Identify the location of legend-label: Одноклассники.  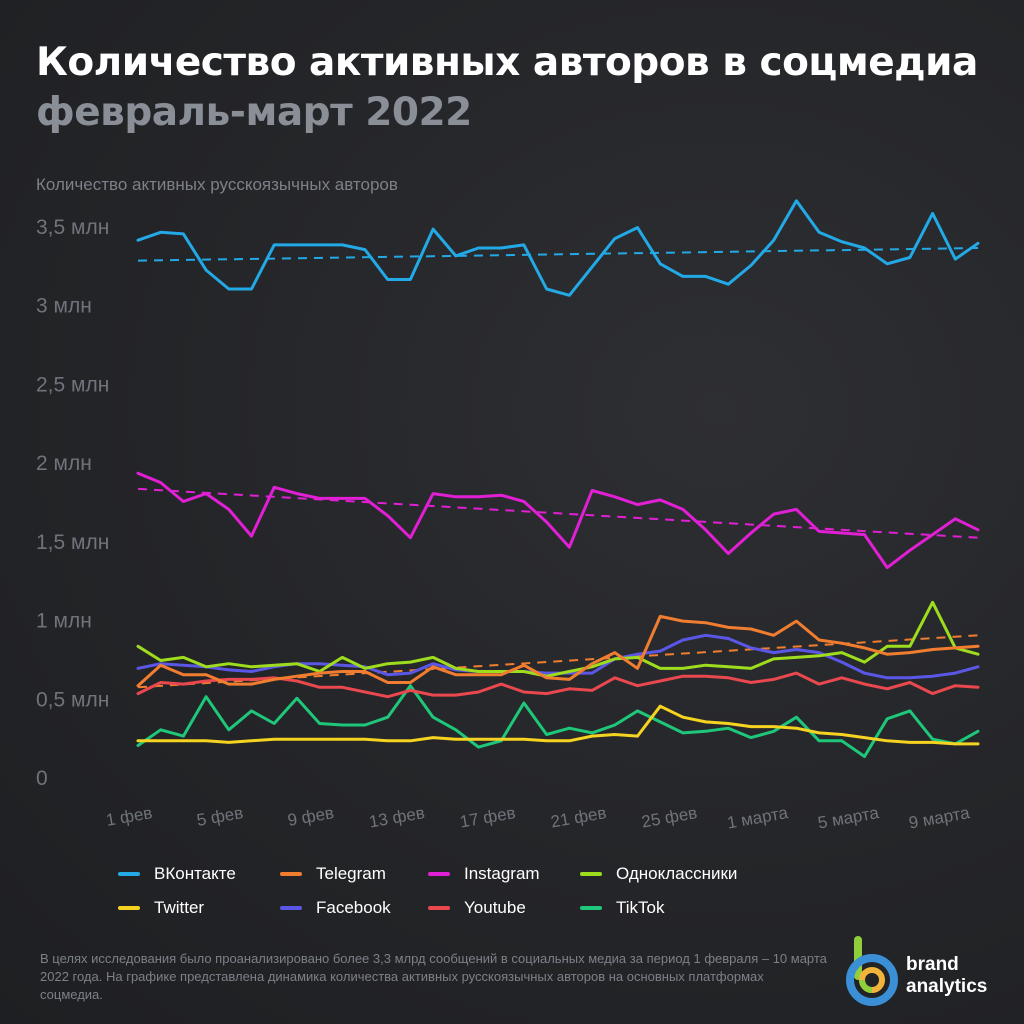
(677, 873).